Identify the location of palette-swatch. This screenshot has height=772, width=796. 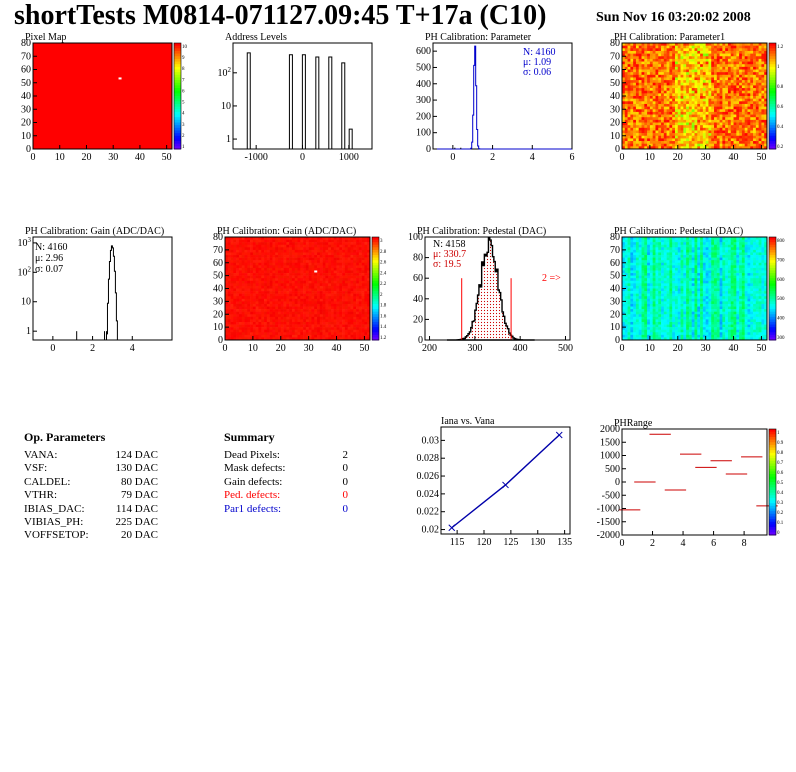
(177, 121).